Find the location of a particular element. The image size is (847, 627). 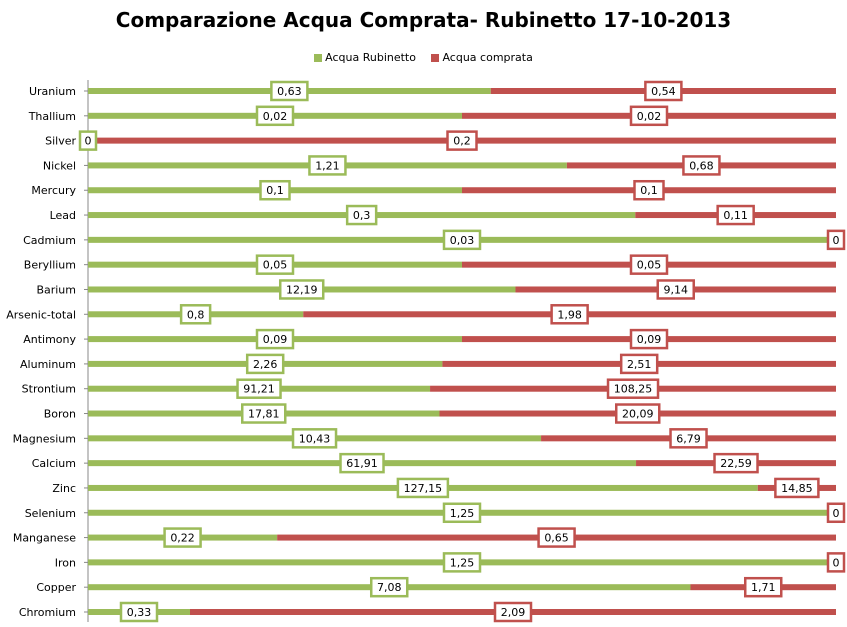

data-label-rubinetto: 61,91 is located at coordinates (362, 463).